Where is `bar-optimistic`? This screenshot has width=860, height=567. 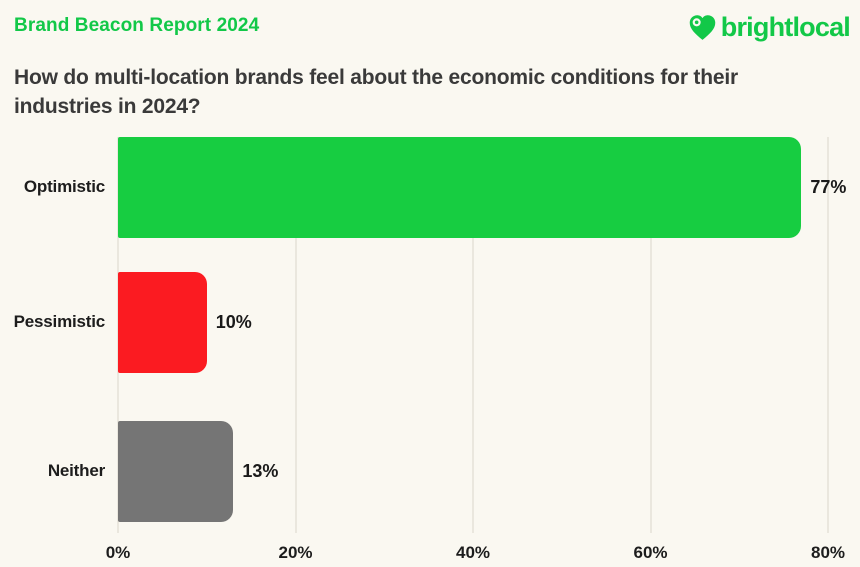 bar-optimistic is located at coordinates (460, 187).